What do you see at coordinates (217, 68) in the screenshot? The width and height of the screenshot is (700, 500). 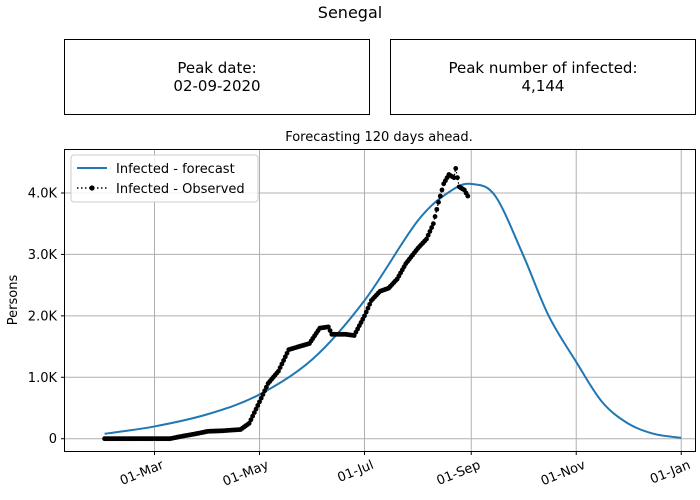 I see `peak-date-label: Peak date:` at bounding box center [217, 68].